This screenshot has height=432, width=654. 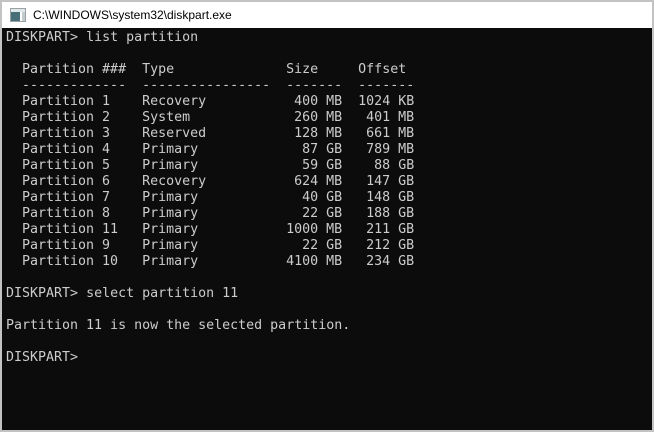 What do you see at coordinates (390, 197) in the screenshot?
I see `partition-offset: 148 GB` at bounding box center [390, 197].